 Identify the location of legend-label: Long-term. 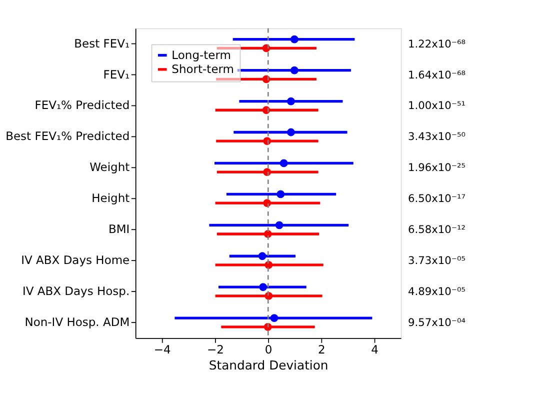
(201, 55).